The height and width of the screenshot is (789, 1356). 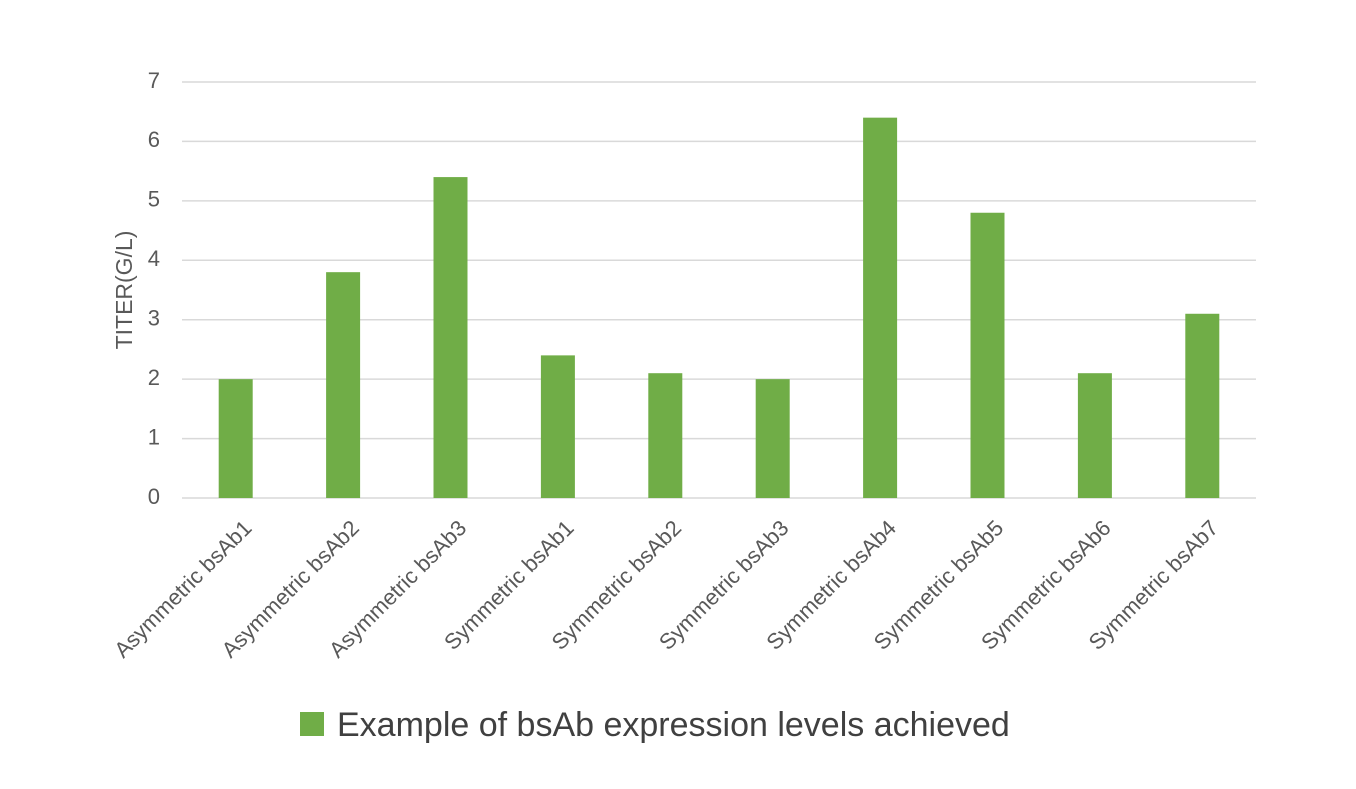 I want to click on y-tick-label: 7, so click(x=154, y=80).